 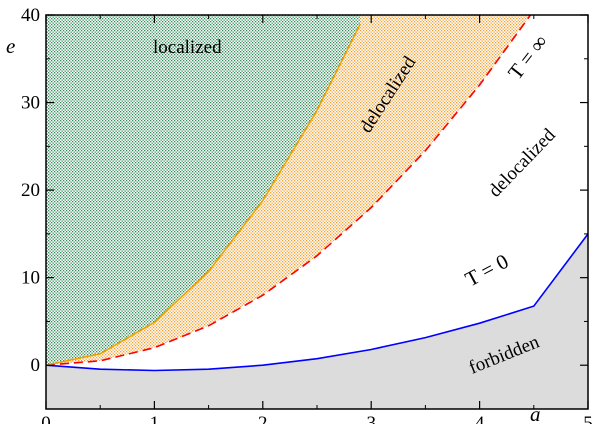 What do you see at coordinates (535, 413) in the screenshot?
I see `x-axis-label: a` at bounding box center [535, 413].